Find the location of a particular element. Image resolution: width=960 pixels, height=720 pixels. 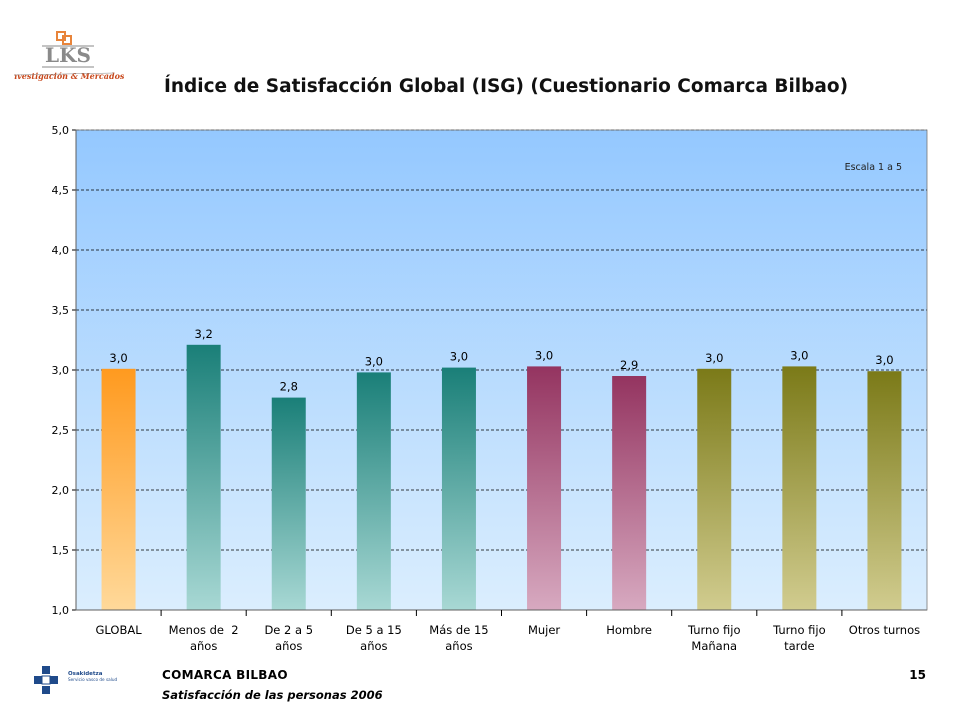

x-tick-label: Más de 15 is located at coordinates (458, 630).